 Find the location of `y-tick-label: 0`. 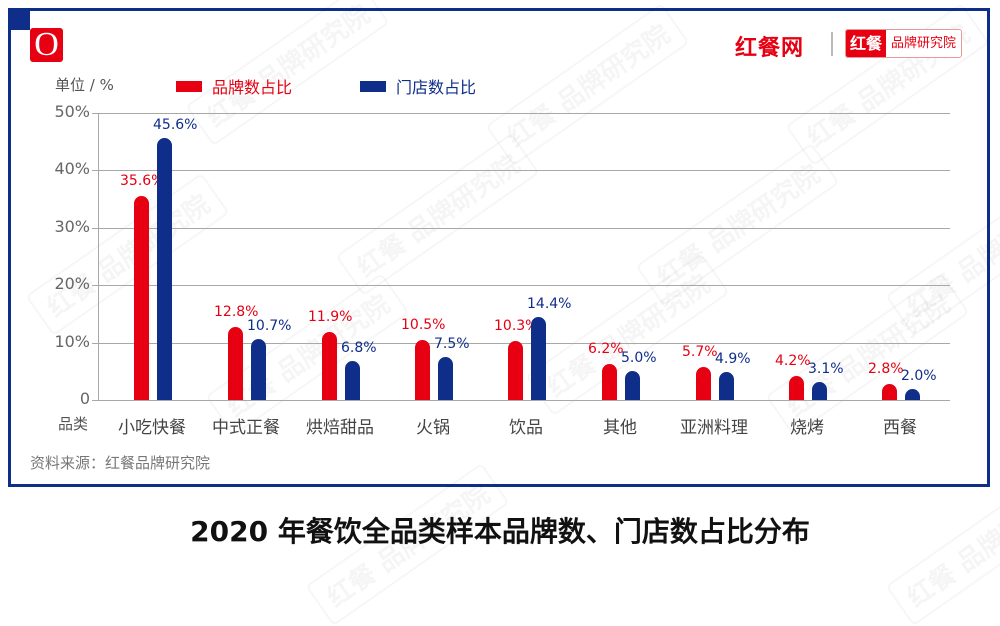

y-tick-label: 0 is located at coordinates (84, 398).